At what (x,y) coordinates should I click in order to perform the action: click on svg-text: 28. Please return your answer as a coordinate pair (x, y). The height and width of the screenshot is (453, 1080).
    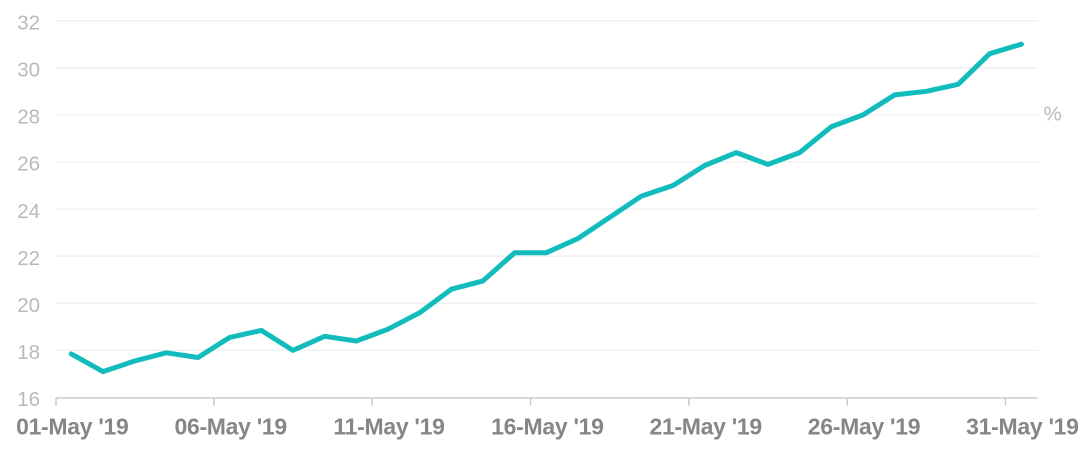
    Looking at the image, I should click on (28, 117).